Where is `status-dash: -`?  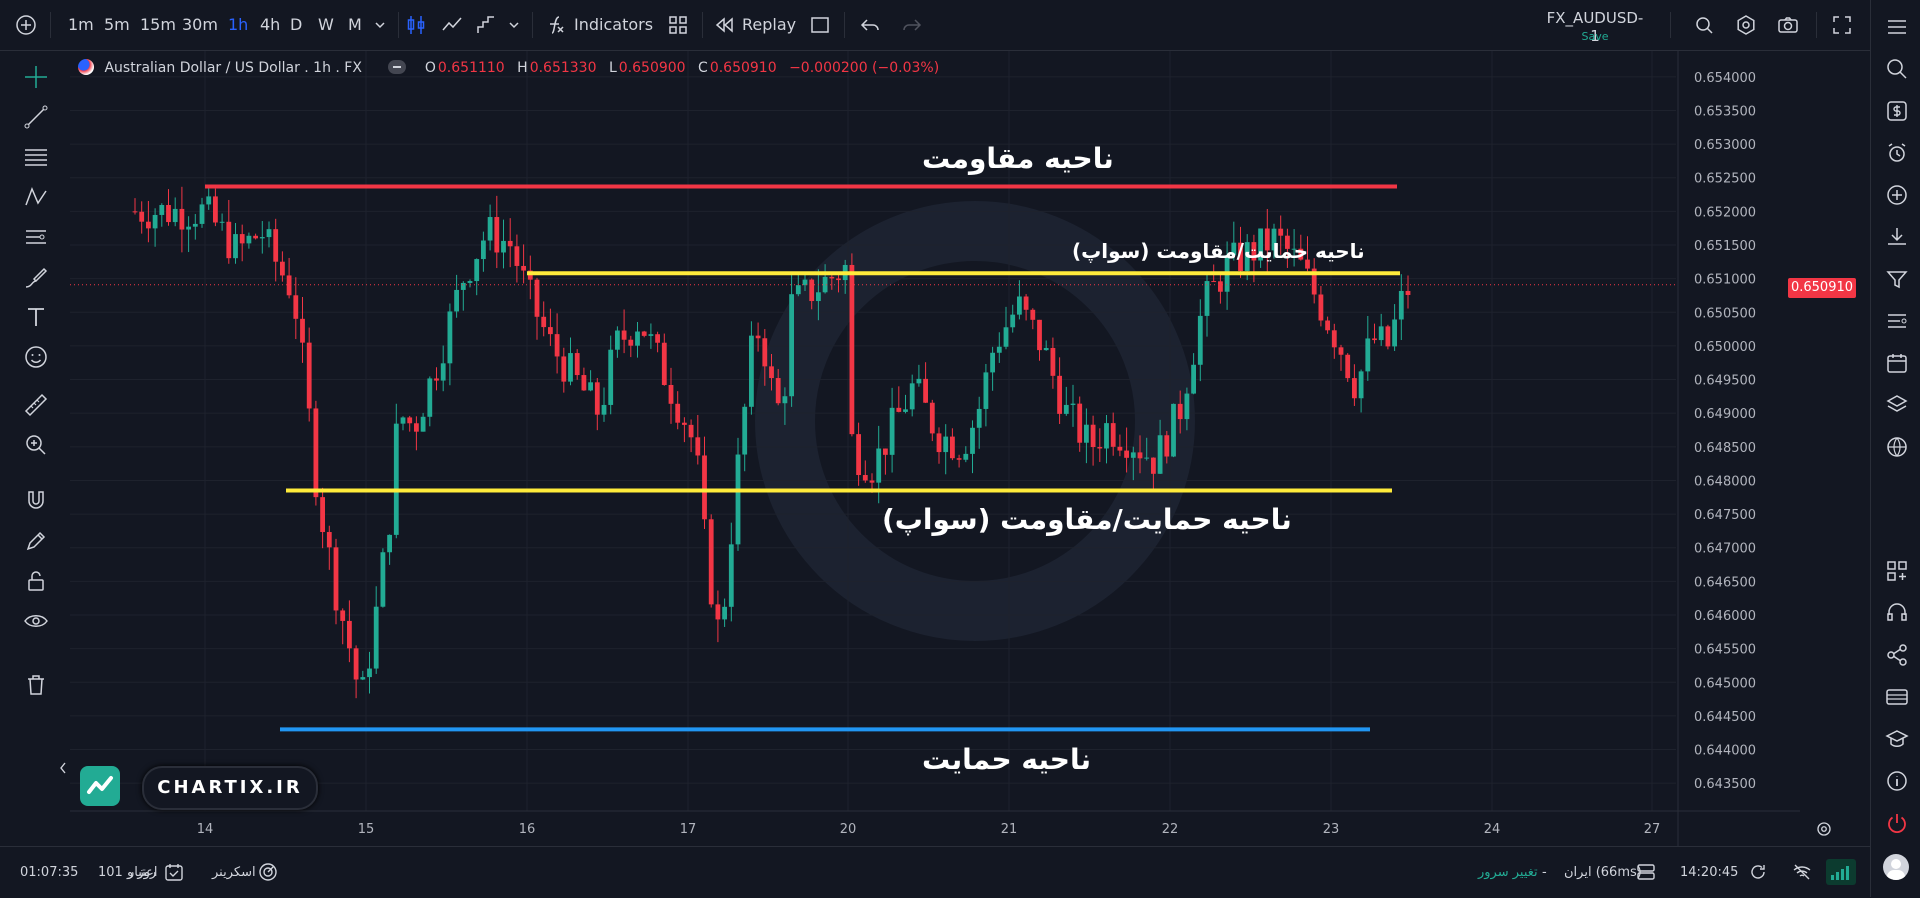 status-dash: - is located at coordinates (1544, 872).